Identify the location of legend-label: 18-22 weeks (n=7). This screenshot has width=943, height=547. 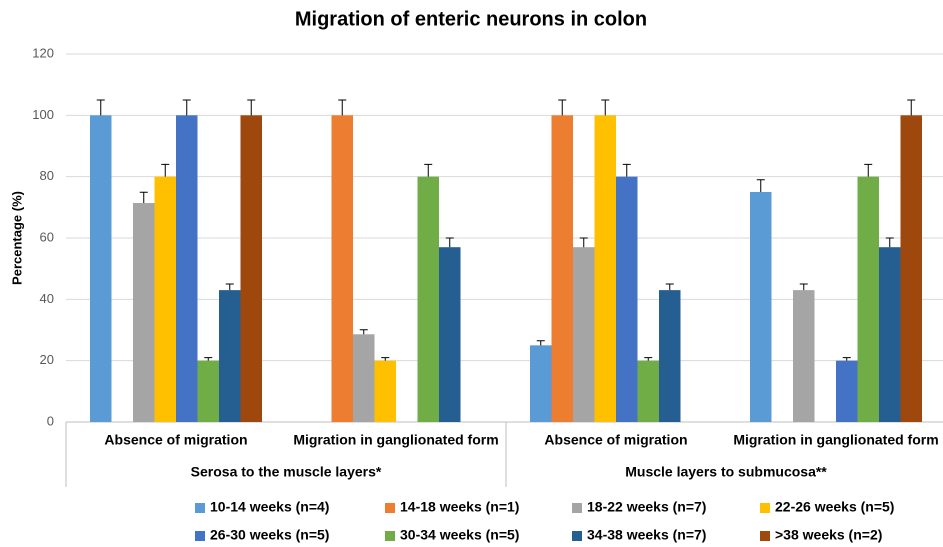
(646, 507).